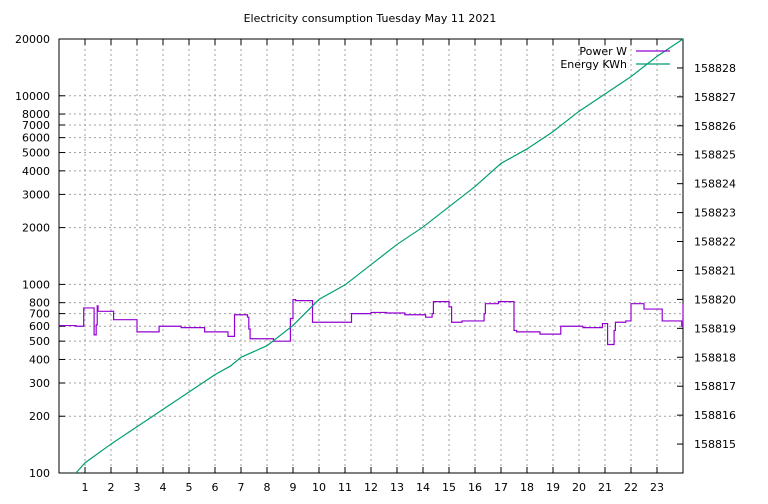 The image size is (768, 504). Describe the element at coordinates (241, 487) in the screenshot. I see `x-tick-label: 7` at that location.